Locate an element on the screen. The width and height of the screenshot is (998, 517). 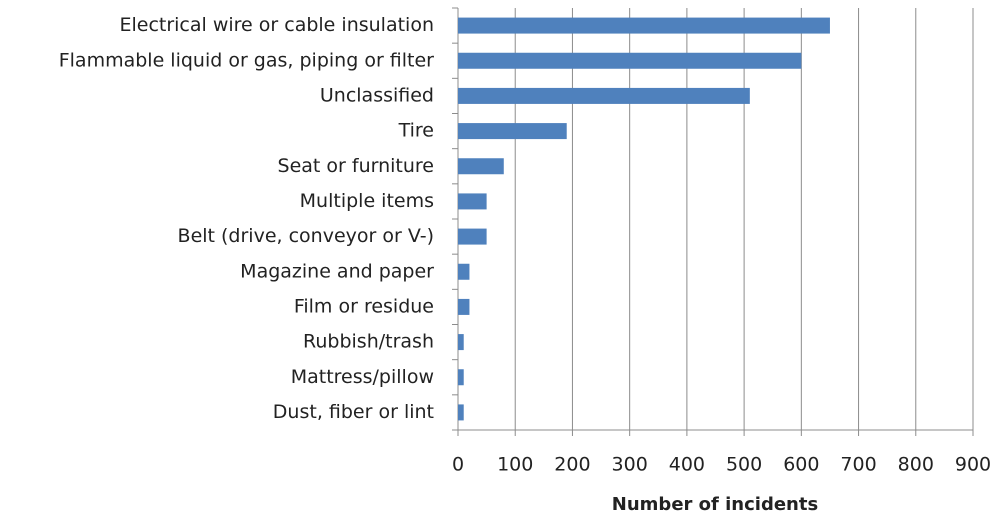
x-axis-title: Number of incidents is located at coordinates (715, 504).